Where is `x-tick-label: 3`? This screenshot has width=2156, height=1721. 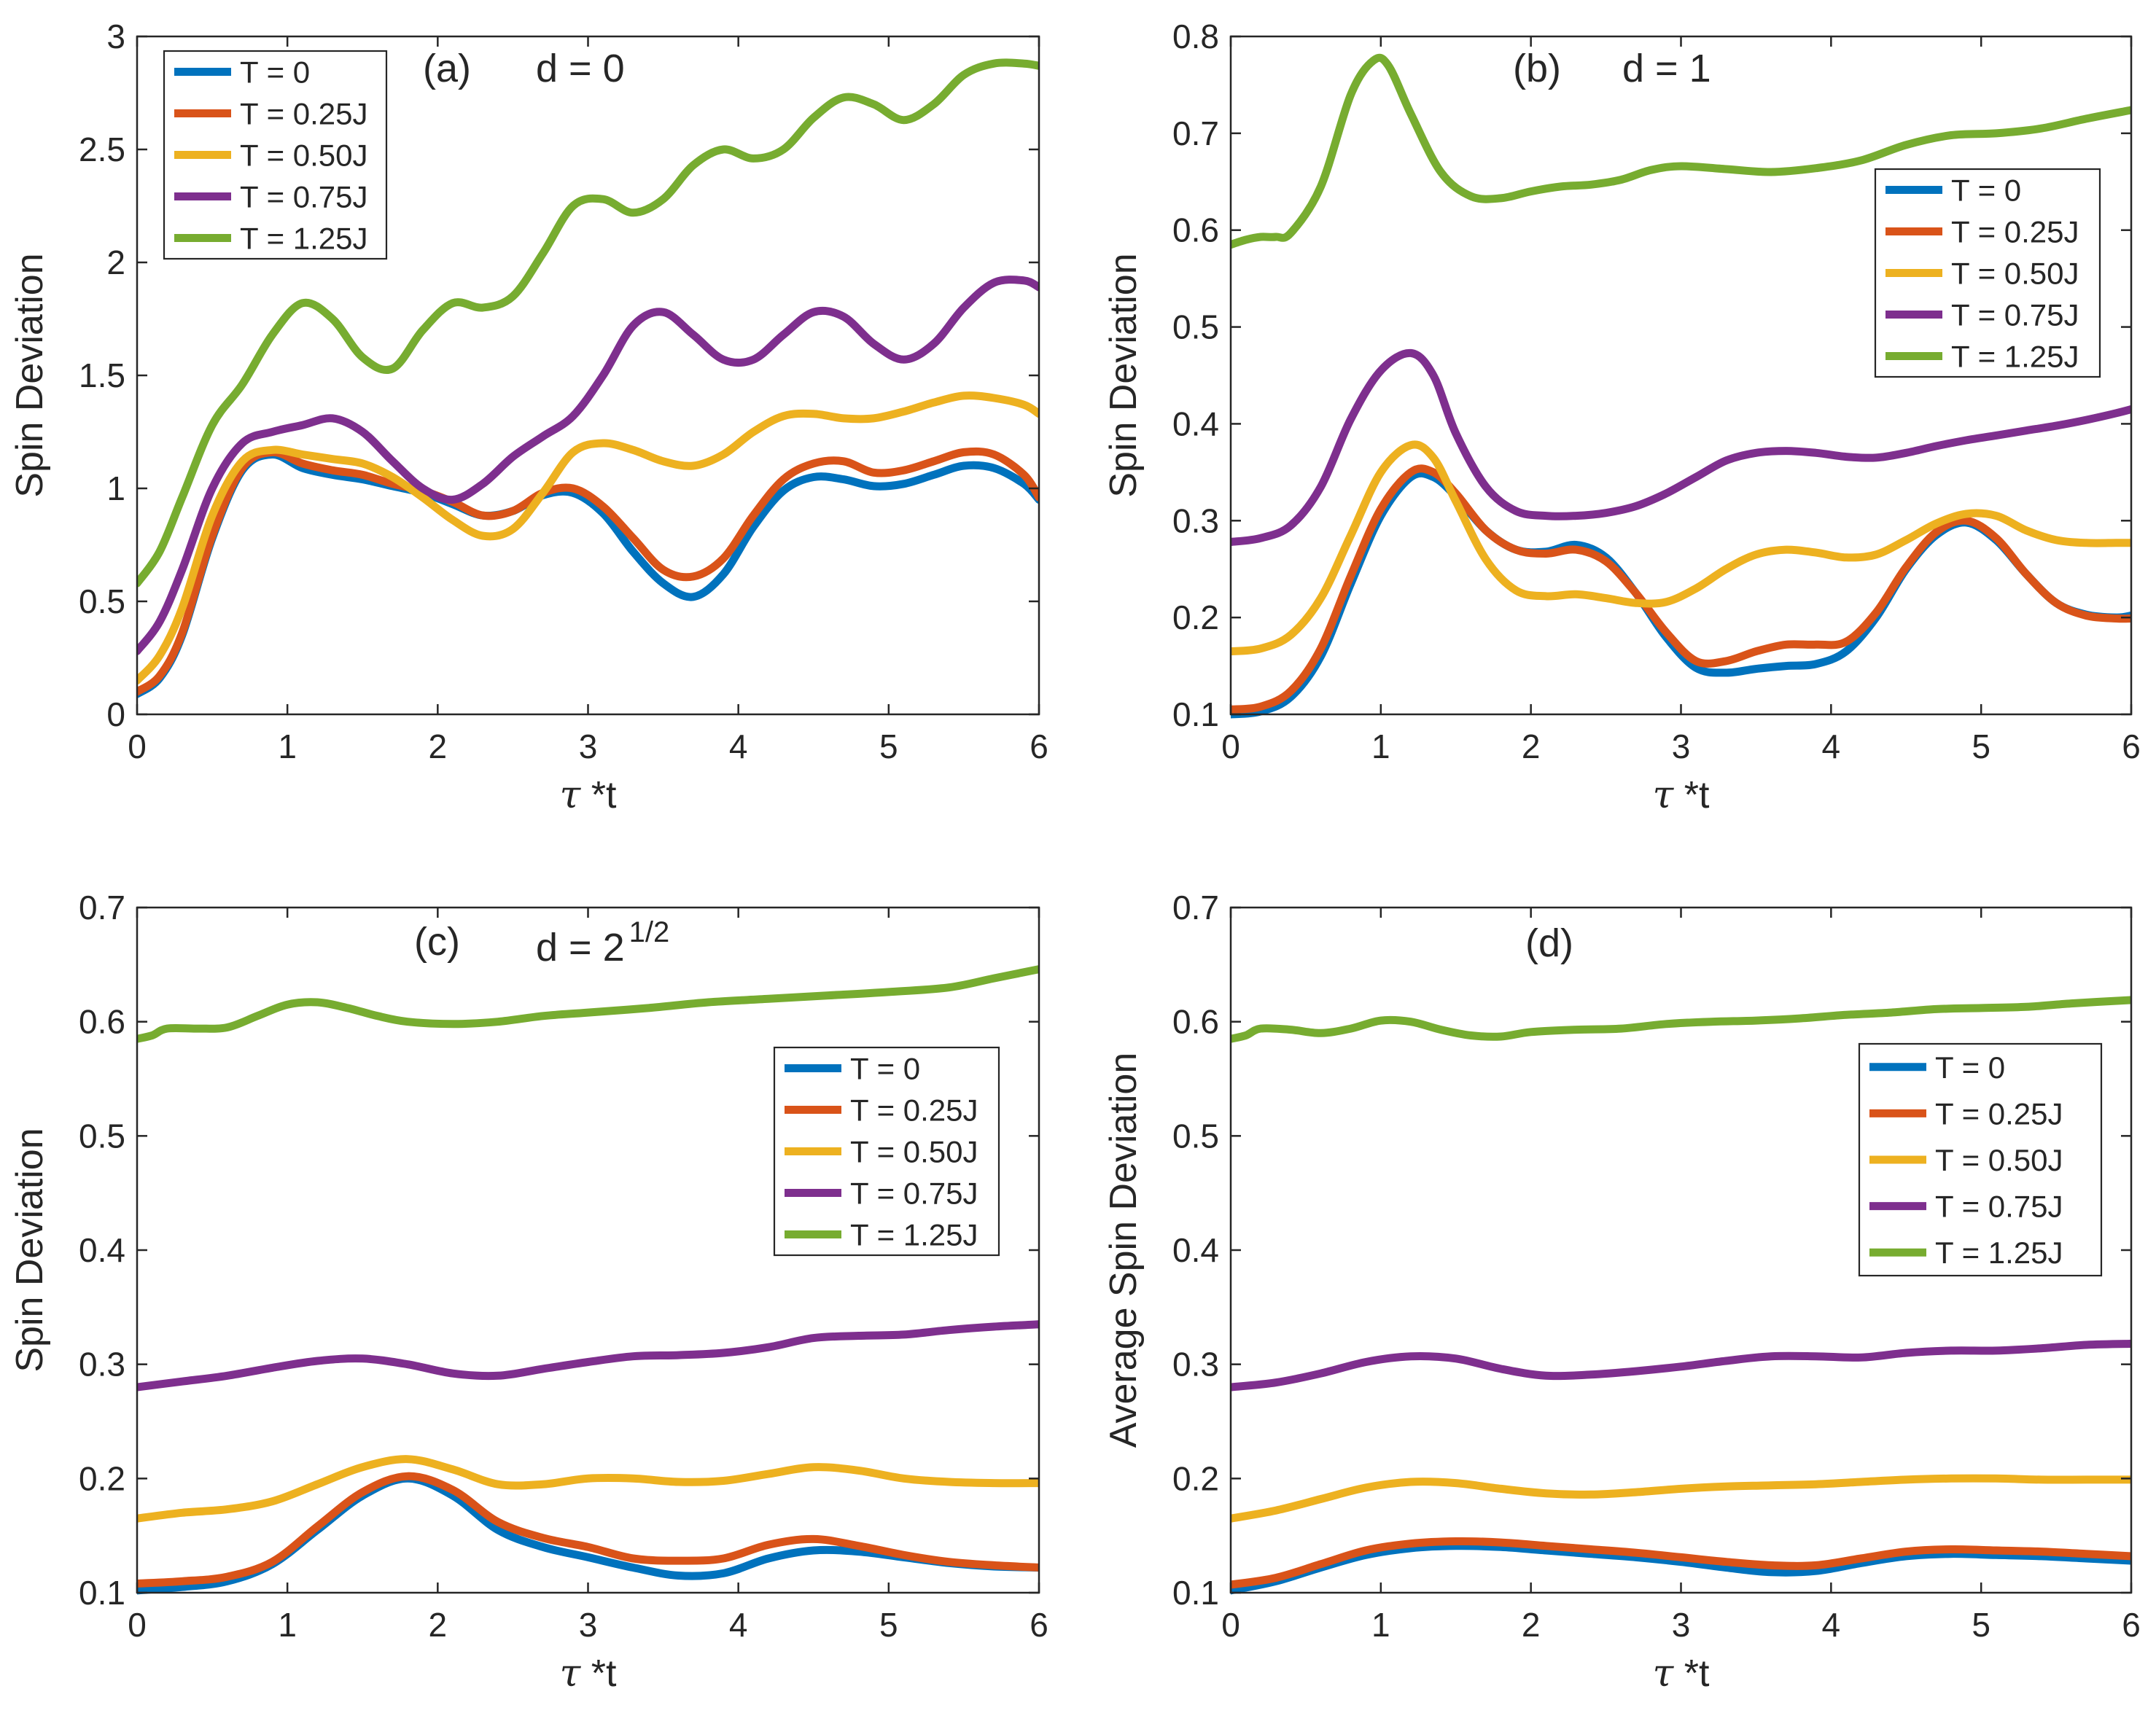 x-tick-label: 3 is located at coordinates (1682, 1625).